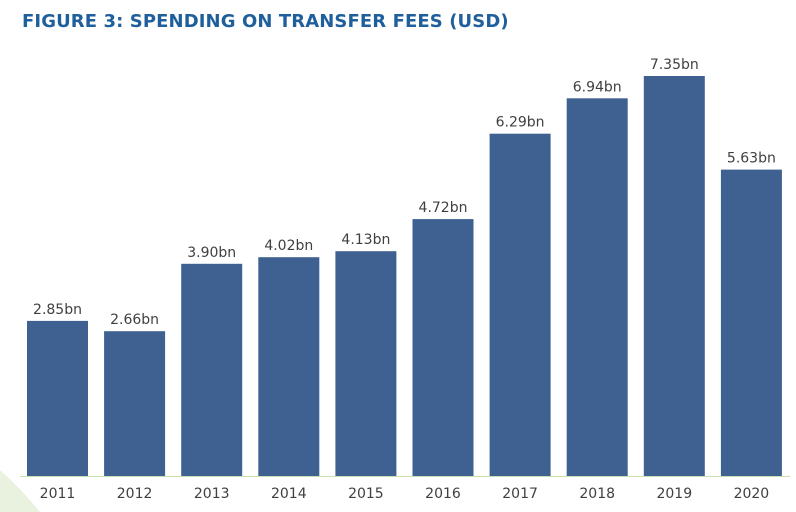  I want to click on x-tick-label-2016: 2016, so click(443, 494).